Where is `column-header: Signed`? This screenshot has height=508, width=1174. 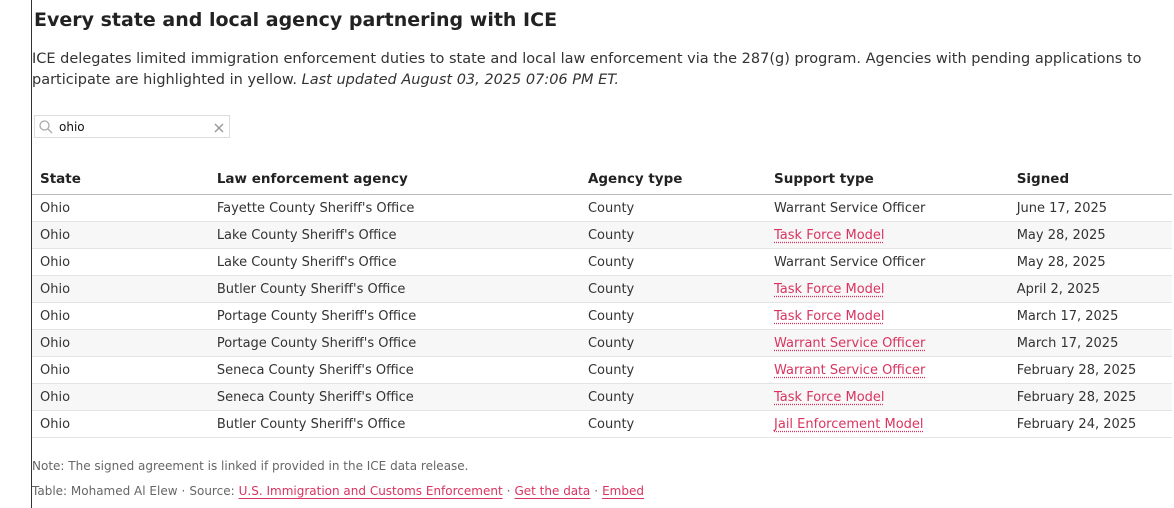
column-header: Signed is located at coordinates (1090, 179).